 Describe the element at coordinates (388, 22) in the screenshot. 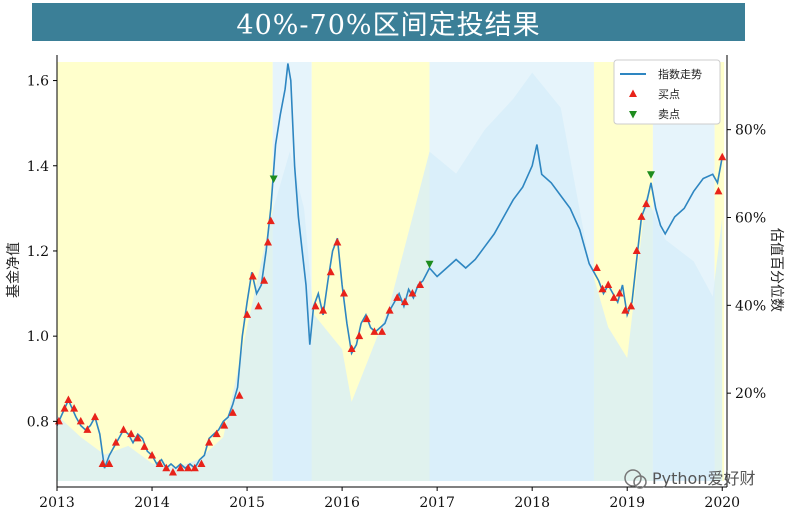

I see `chart-title: 40%-70%区间定投结果` at that location.